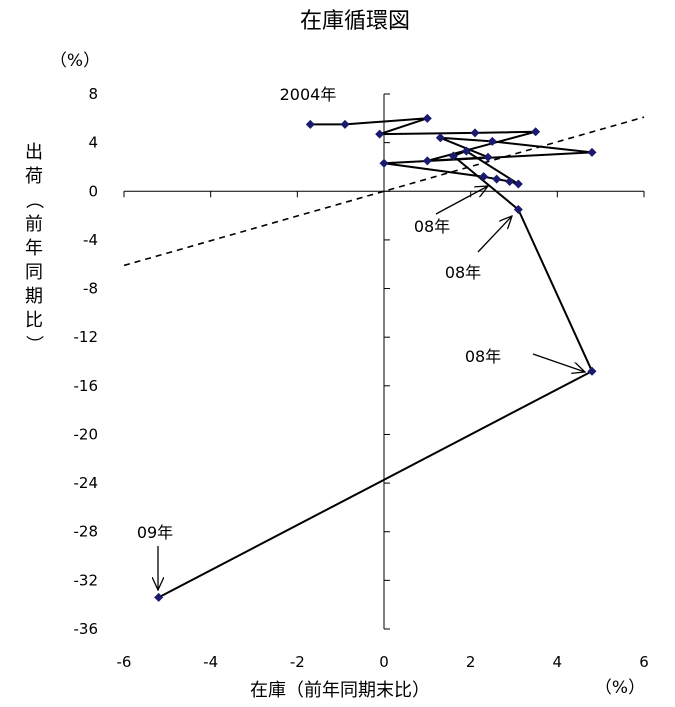 The width and height of the screenshot is (675, 707). Describe the element at coordinates (90, 240) in the screenshot. I see `y-tick-label: -4` at that location.